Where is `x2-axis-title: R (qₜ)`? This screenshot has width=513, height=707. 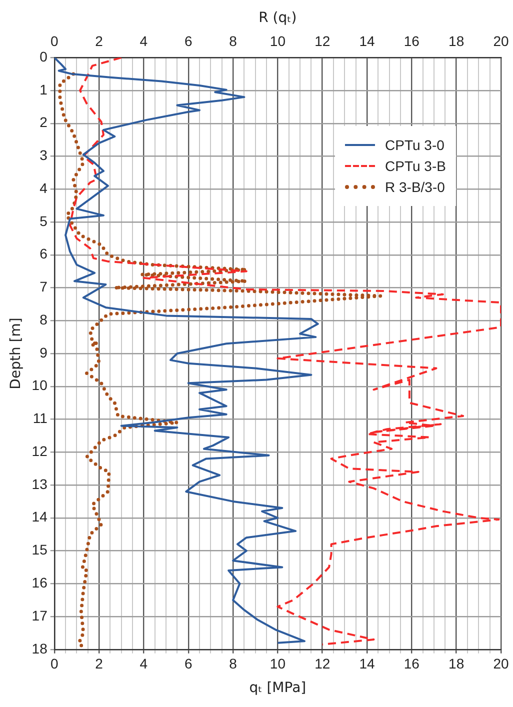
x2-axis-title: R (qₜ) is located at coordinates (277, 18).